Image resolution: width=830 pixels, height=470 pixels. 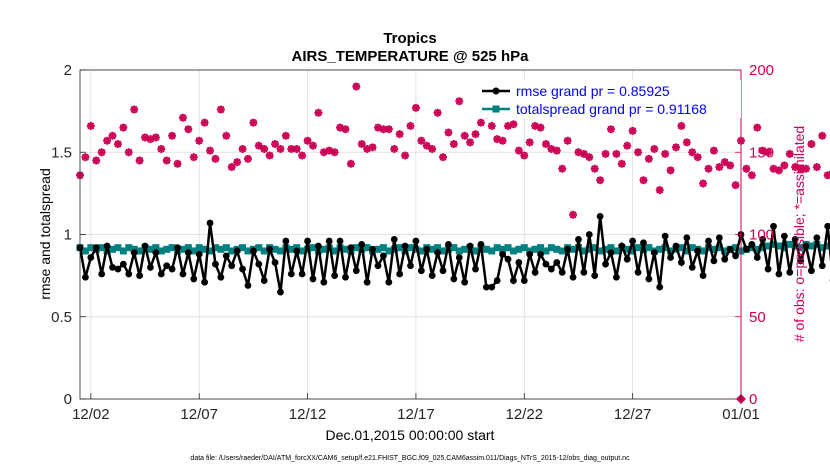 I want to click on legend-rmse-label: rmse grand pr = 0.85925, so click(x=593, y=91).